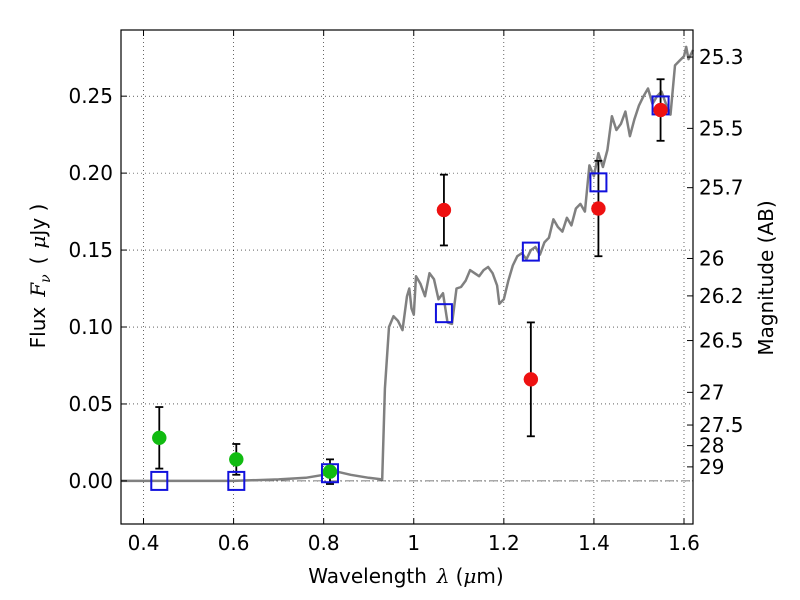  Describe the element at coordinates (40, 276) in the screenshot. I see `y-axis-label: FluxFν(μJy )` at that location.